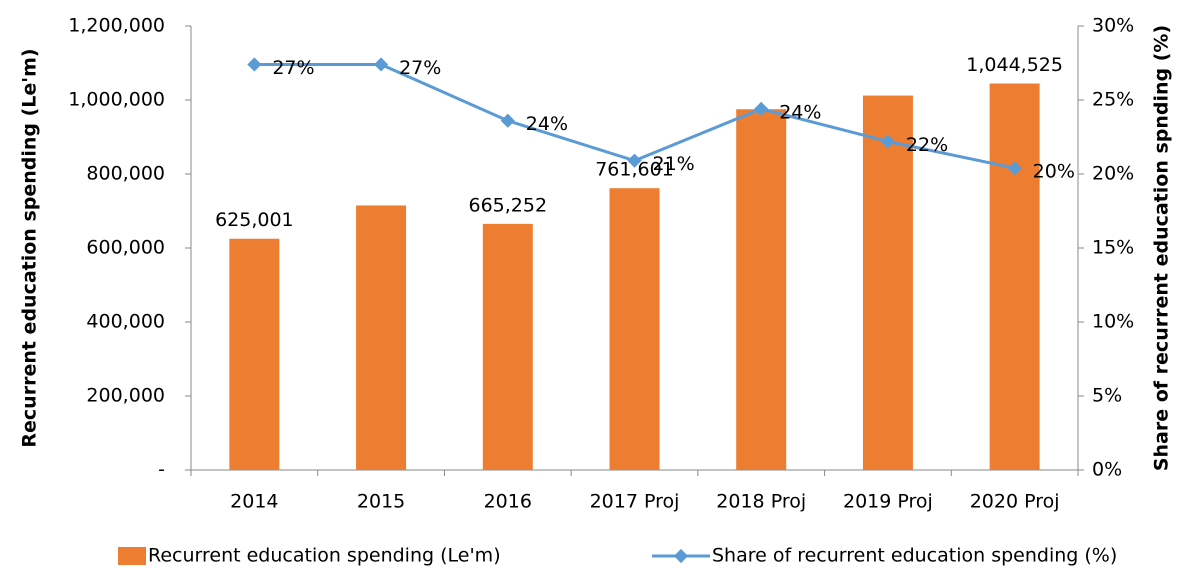 This screenshot has height=573, width=1189. I want to click on y-tick-label: 400,000, so click(125, 322).